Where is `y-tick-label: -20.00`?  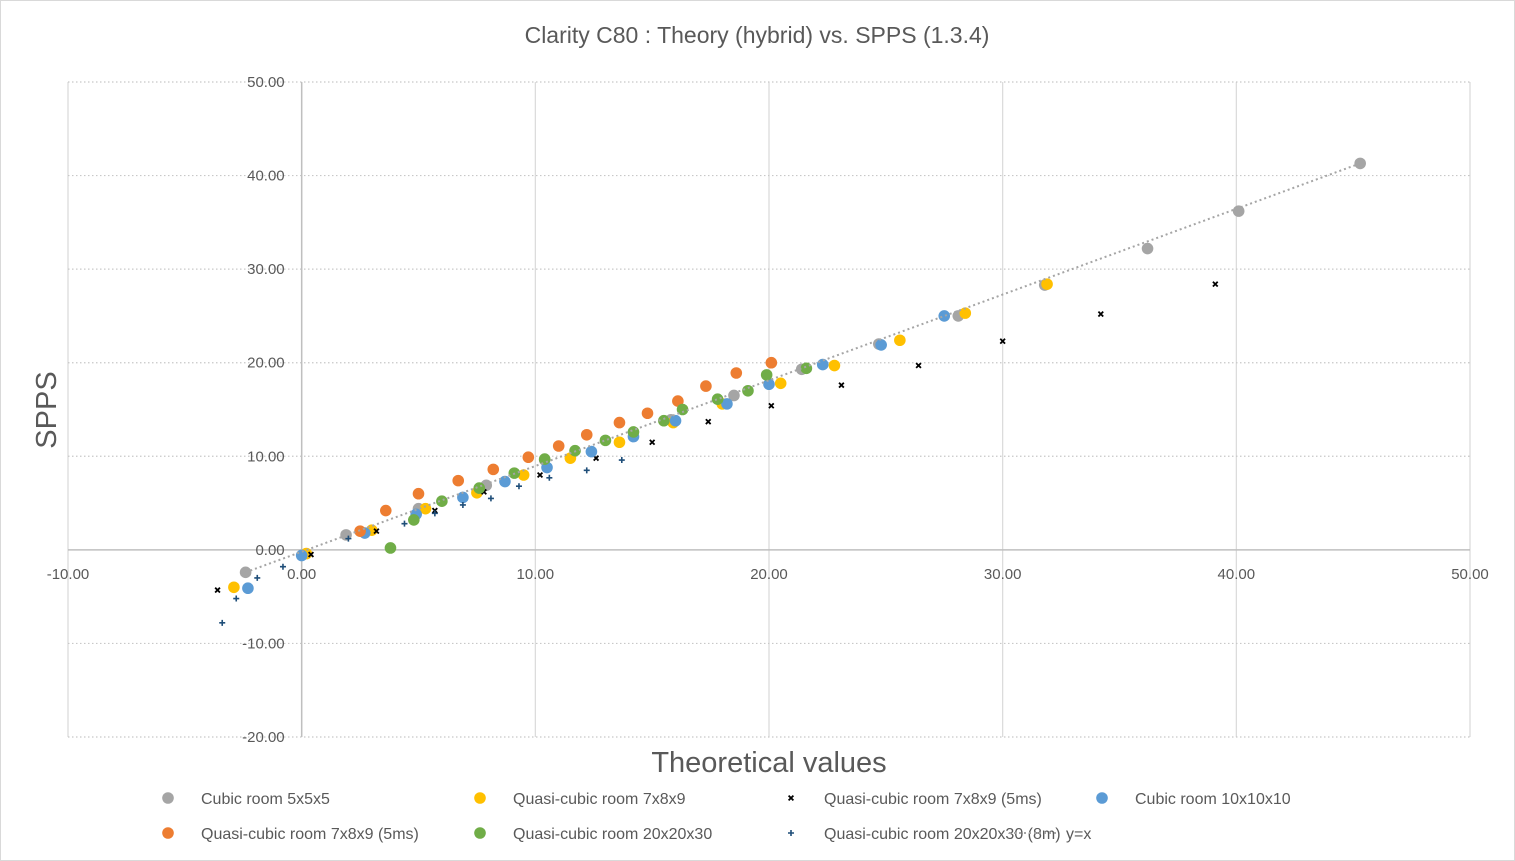 y-tick-label: -20.00 is located at coordinates (263, 737).